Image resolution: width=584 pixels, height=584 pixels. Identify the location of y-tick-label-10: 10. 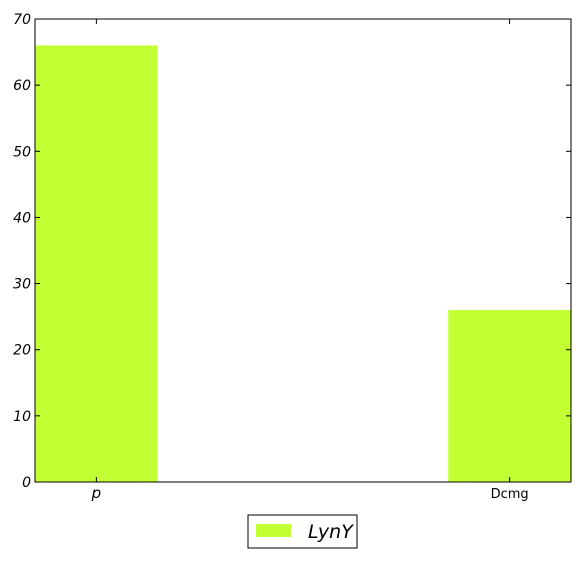
(22, 417).